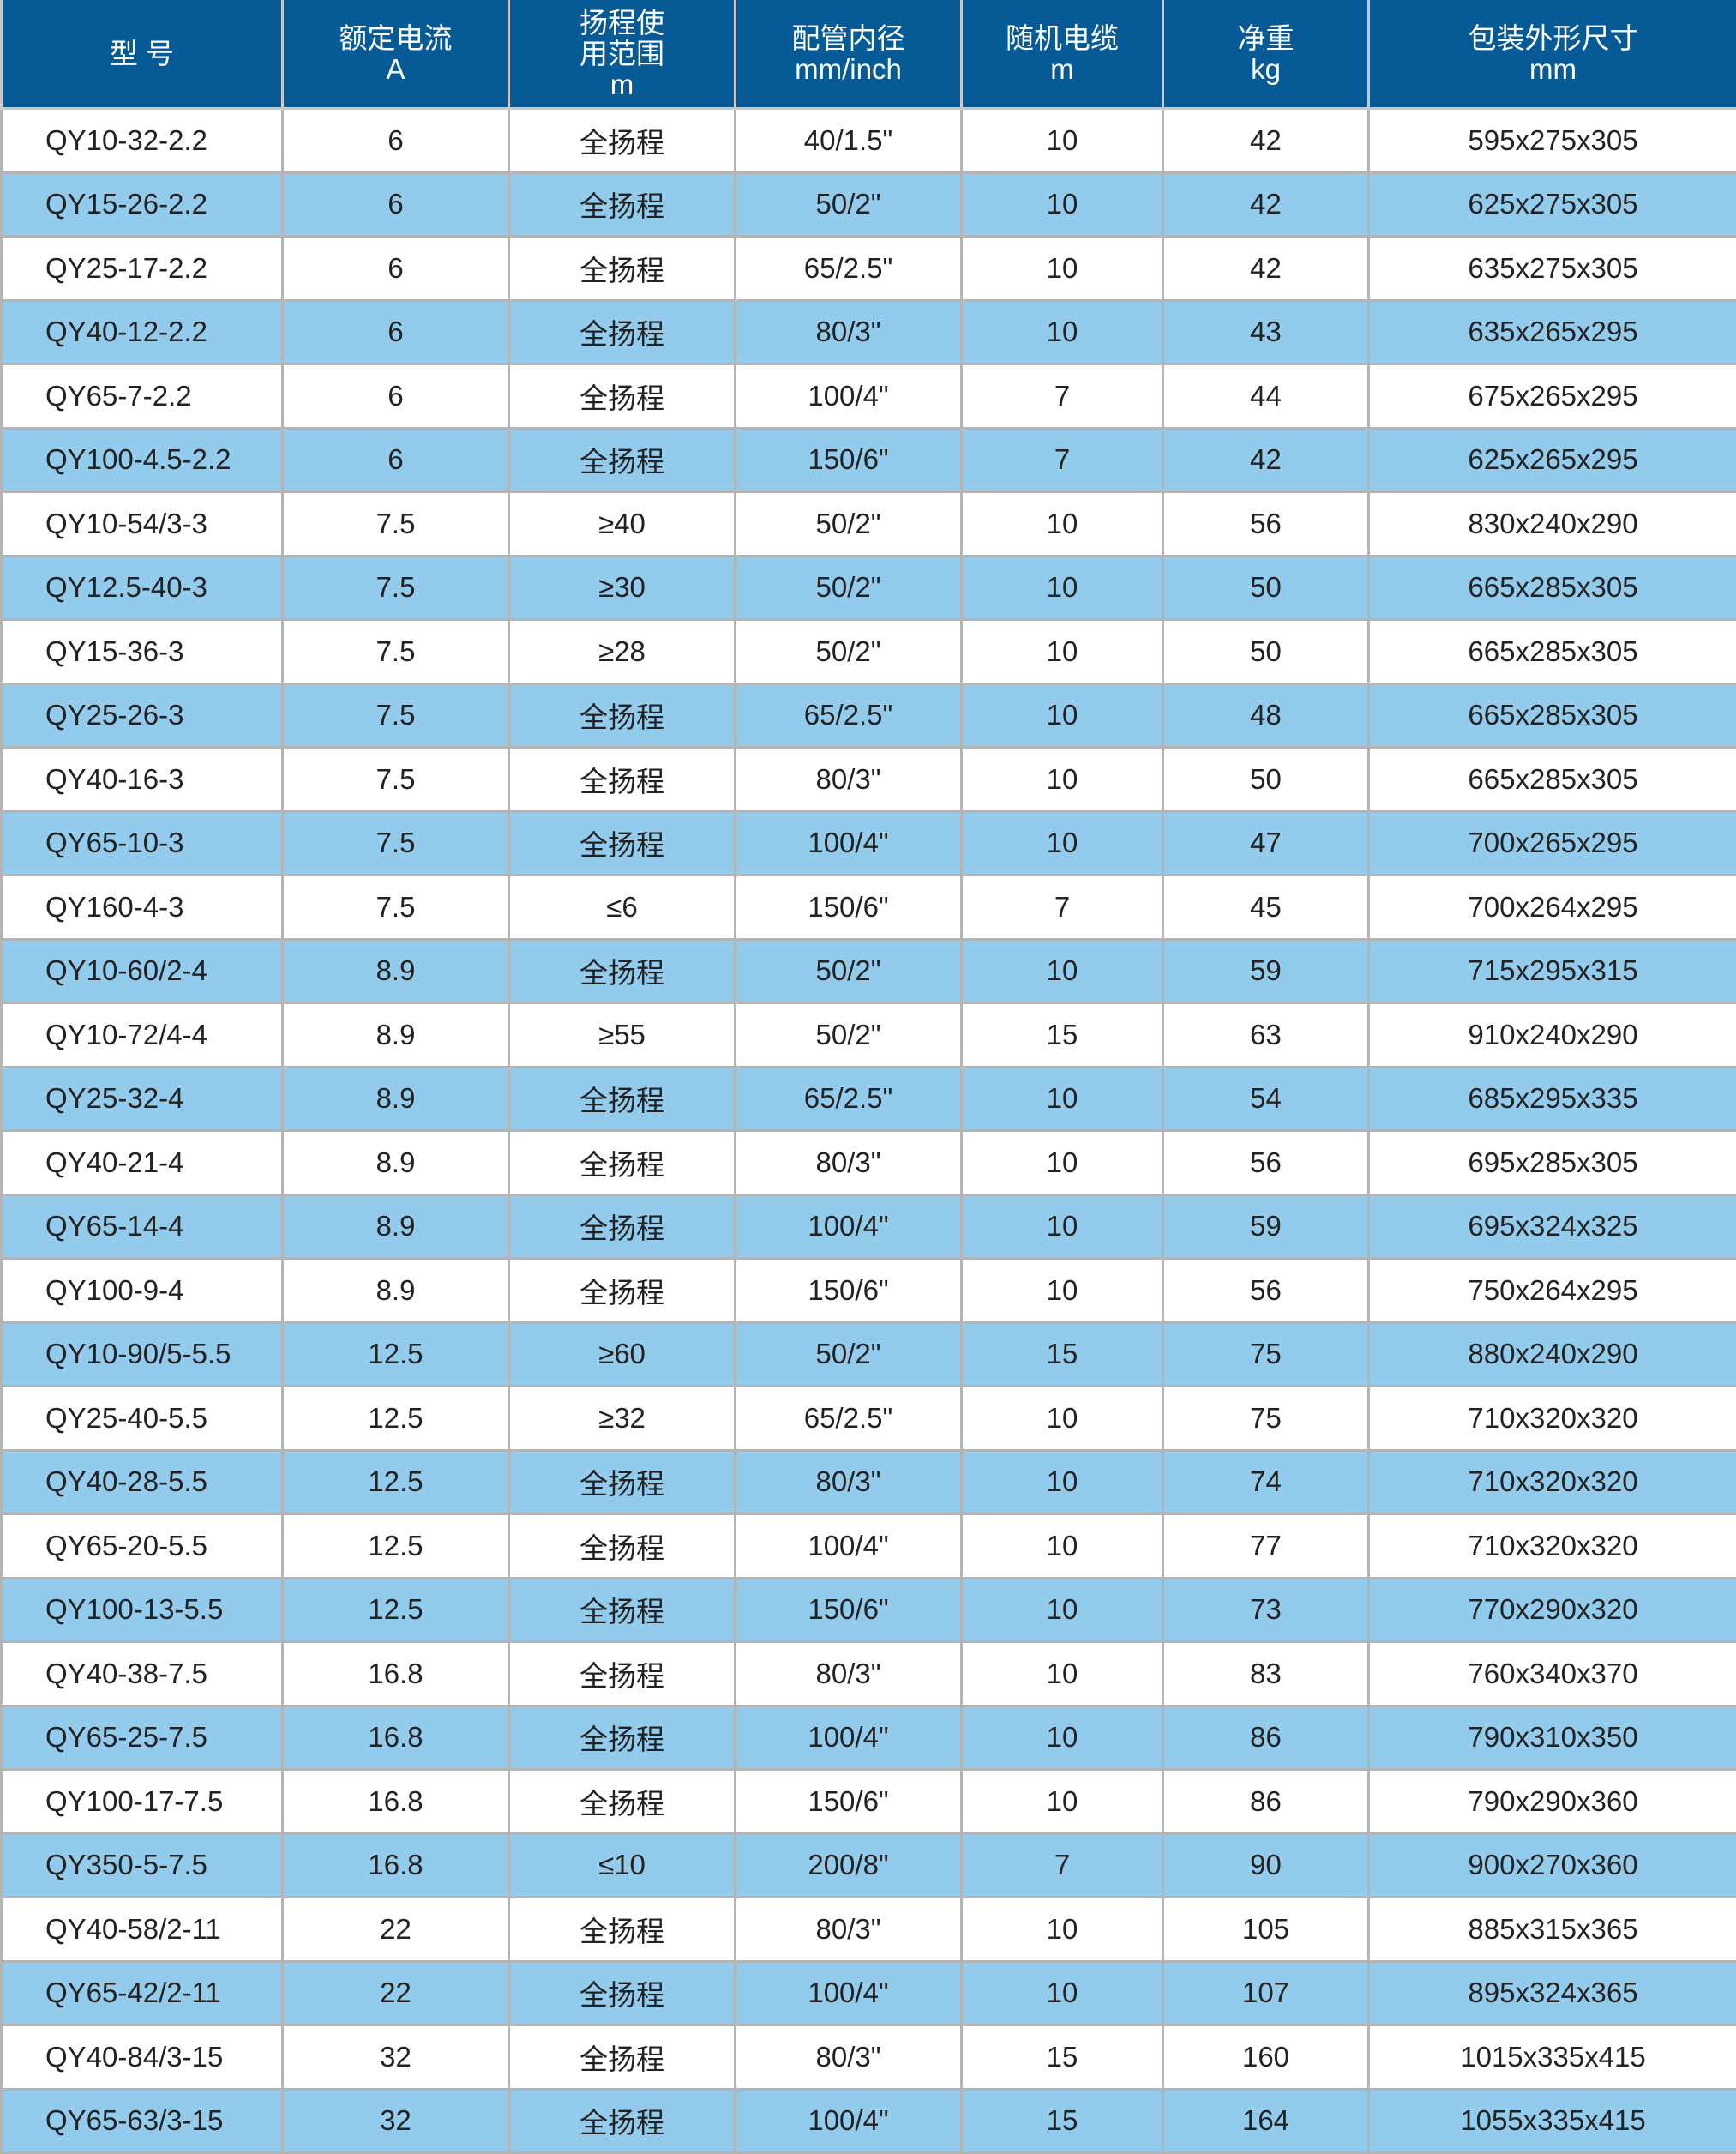 The width and height of the screenshot is (1736, 2154). I want to click on cell-net-weight: 77, so click(1266, 1546).